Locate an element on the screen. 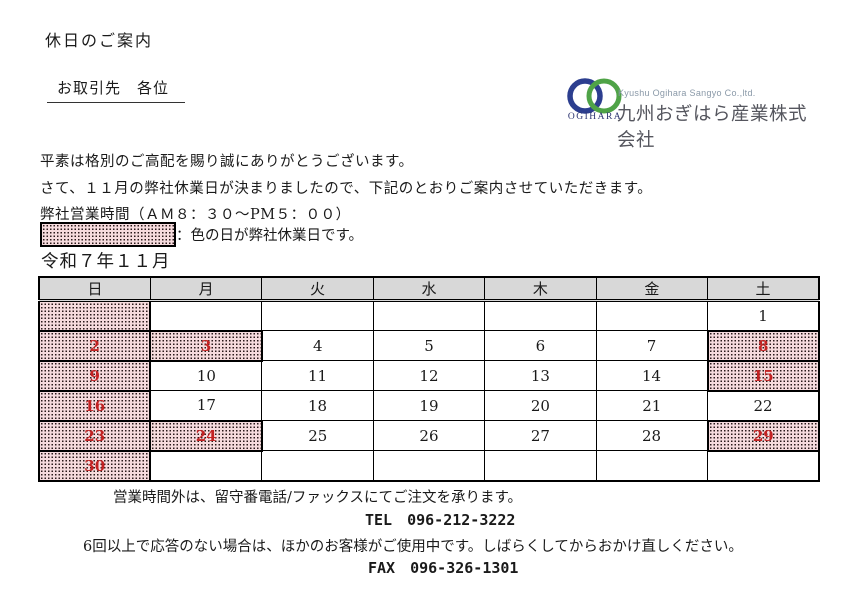 This screenshot has width=841, height=595. logo-rings-icon is located at coordinates (594, 96).